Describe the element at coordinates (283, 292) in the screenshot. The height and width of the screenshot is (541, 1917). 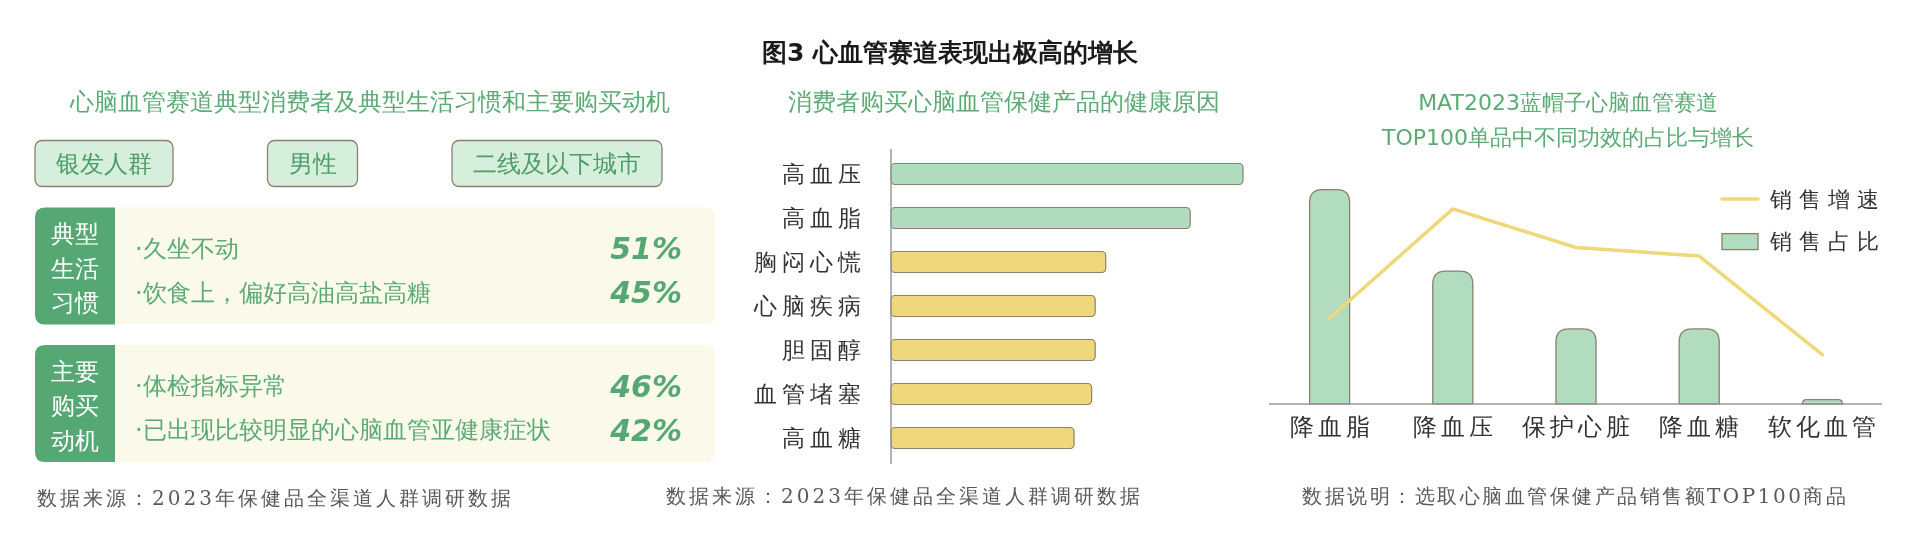
I see `category-label: ·饮食上，偏好高油高盐高糖` at that location.